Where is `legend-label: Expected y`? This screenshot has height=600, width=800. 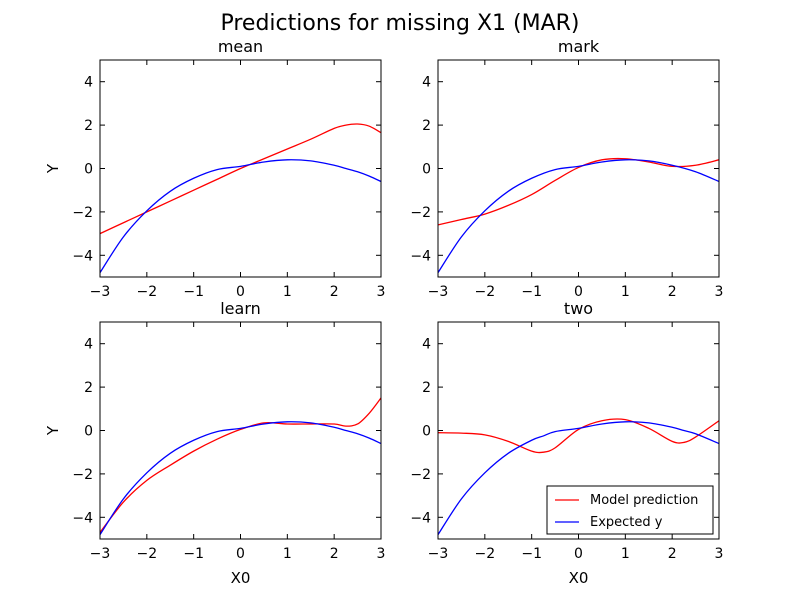
legend-label: Expected y is located at coordinates (626, 522).